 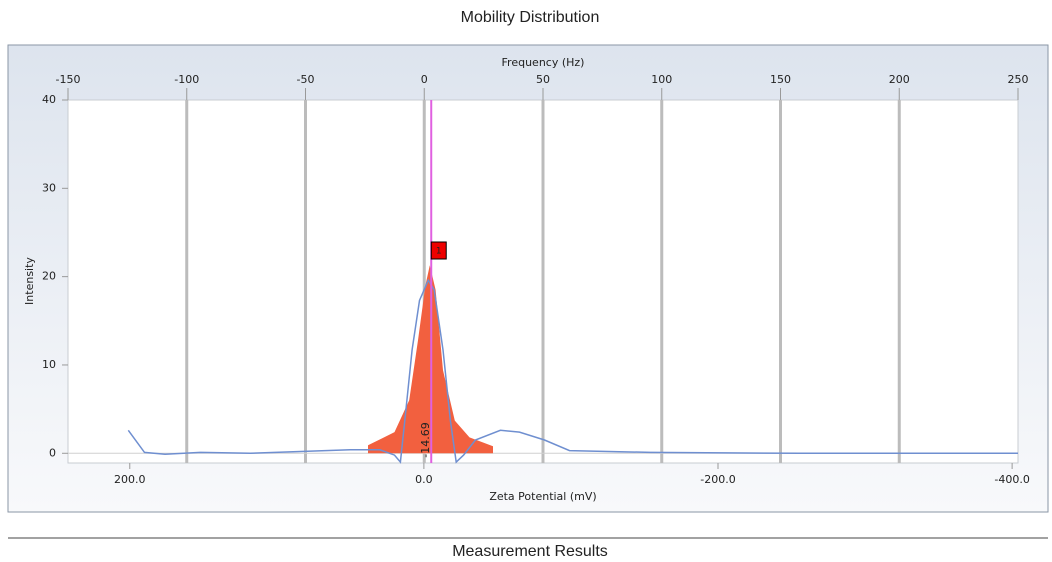 I want to click on x2-tick-label: 150, so click(x=780, y=79).